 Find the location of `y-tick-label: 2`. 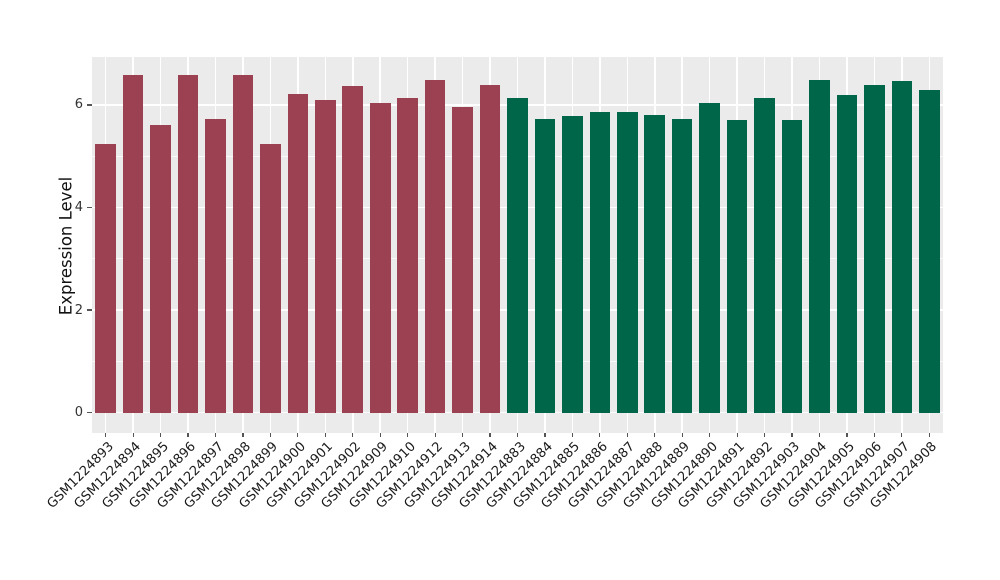

y-tick-label: 2 is located at coordinates (78, 310).